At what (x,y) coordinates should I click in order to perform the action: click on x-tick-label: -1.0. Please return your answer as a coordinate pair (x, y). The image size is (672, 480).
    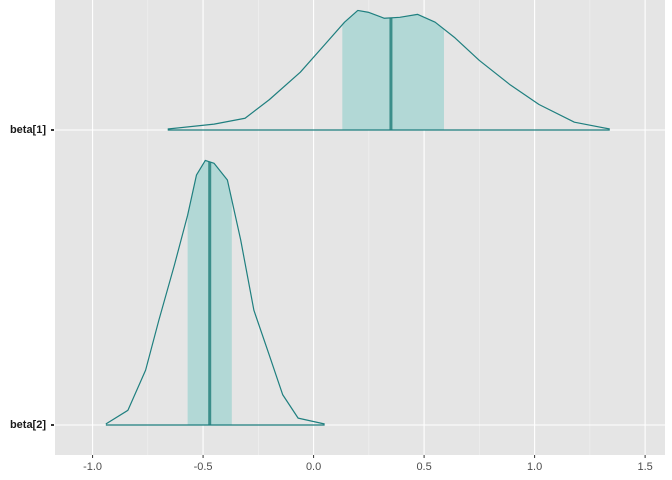
    Looking at the image, I should click on (92, 467).